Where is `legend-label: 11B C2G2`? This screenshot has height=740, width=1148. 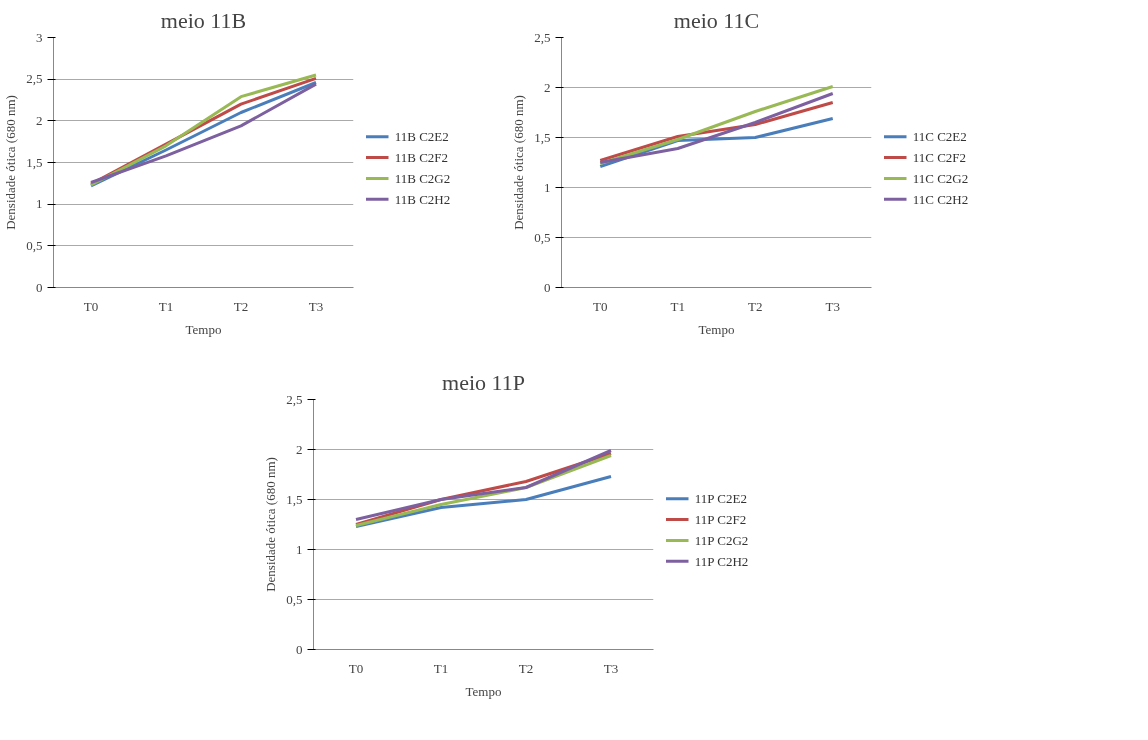
legend-label: 11B C2G2 is located at coordinates (422, 178).